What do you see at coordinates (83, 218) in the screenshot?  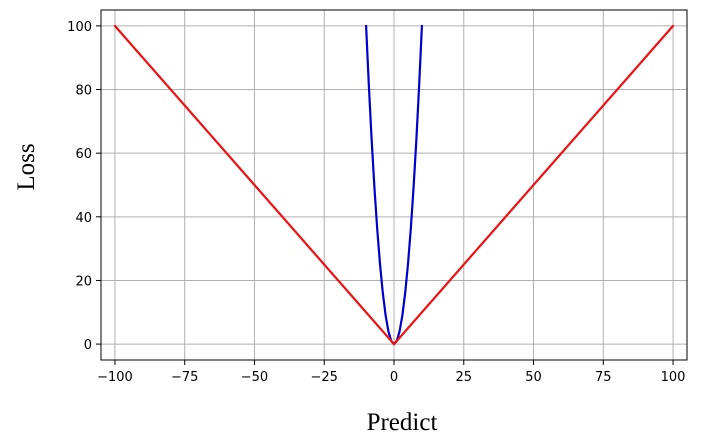 I see `y-tick-label: 40` at bounding box center [83, 218].